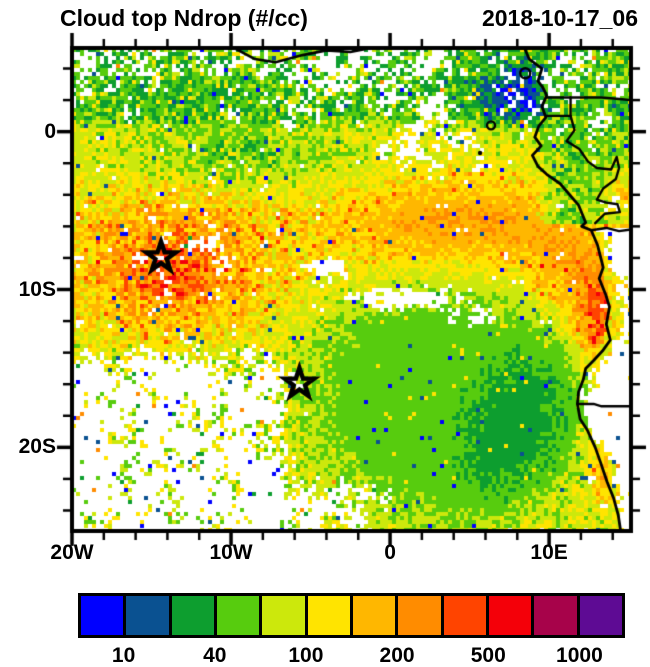  What do you see at coordinates (390, 552) in the screenshot?
I see `x-tick-label: 0` at bounding box center [390, 552].